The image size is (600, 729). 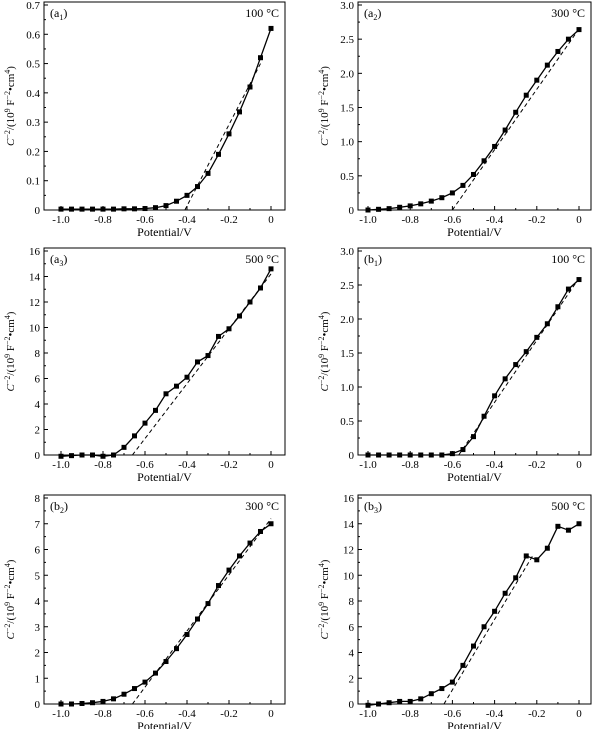 I want to click on y-tick-label: 0.1, so click(x=33, y=182).